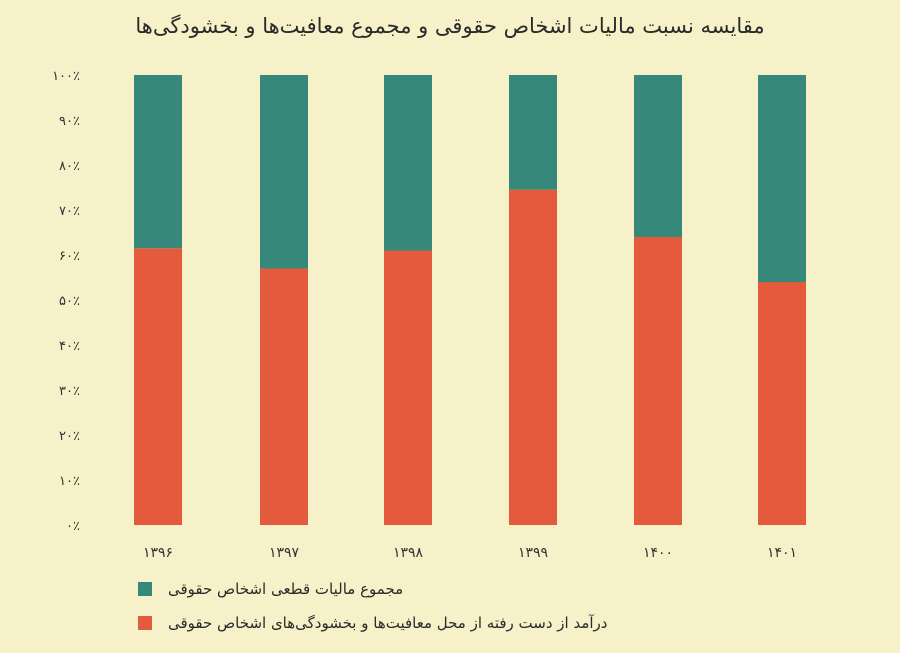  Describe the element at coordinates (286, 589) in the screenshot. I see `legend-label-total-tax: مجموع مالیات قطعی اشخاص حقوقی` at that location.